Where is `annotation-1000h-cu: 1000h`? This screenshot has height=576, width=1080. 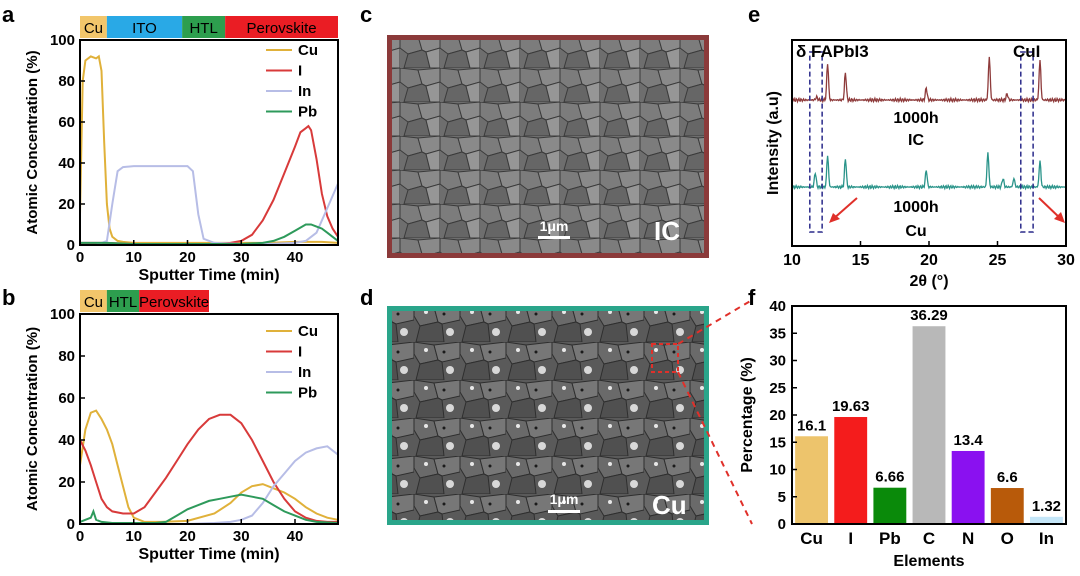
annotation-1000h-cu: 1000h is located at coordinates (915, 207).